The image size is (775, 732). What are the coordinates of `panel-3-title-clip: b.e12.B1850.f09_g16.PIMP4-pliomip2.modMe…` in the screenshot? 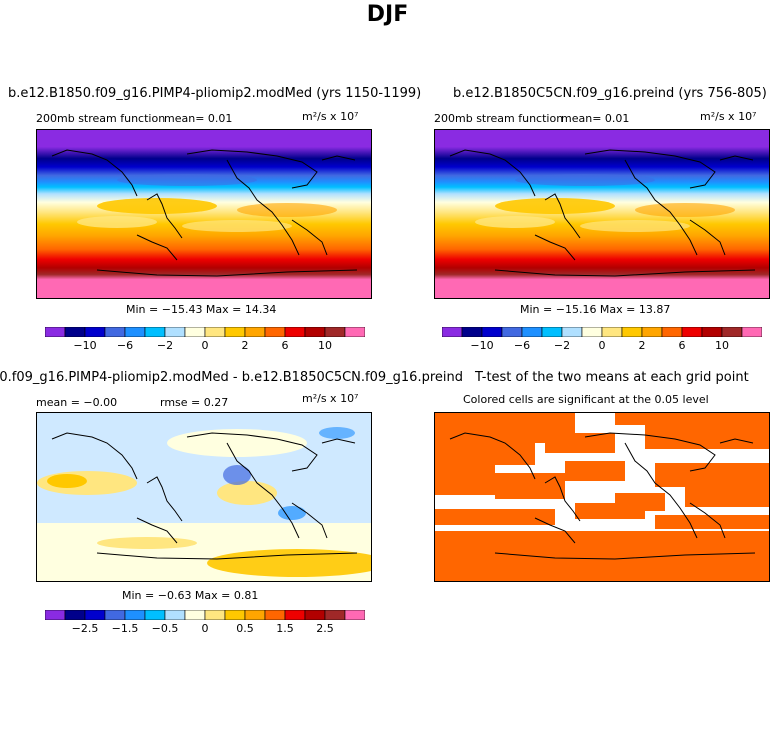 It's located at (233, 379).